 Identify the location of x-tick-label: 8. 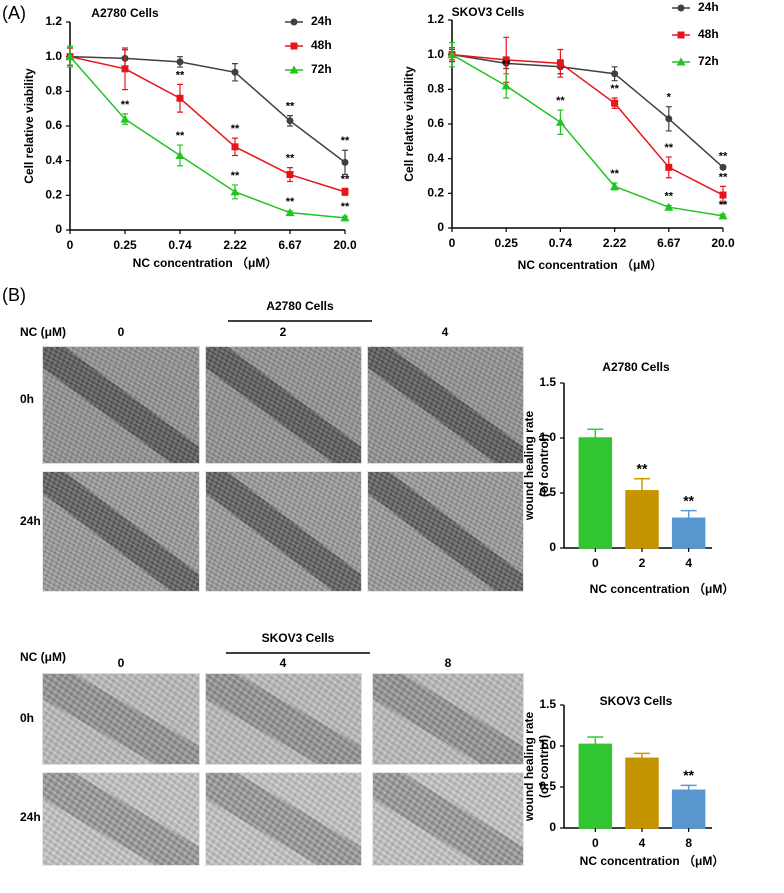
(688, 843).